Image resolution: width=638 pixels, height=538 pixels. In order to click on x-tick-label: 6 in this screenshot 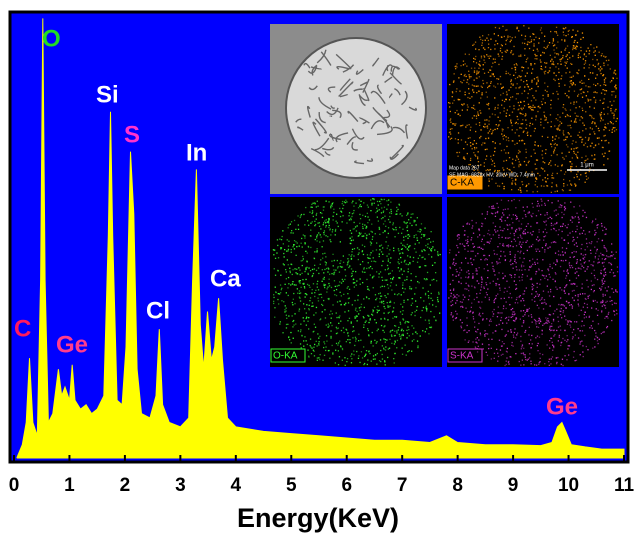, I will do `click(346, 485)`.